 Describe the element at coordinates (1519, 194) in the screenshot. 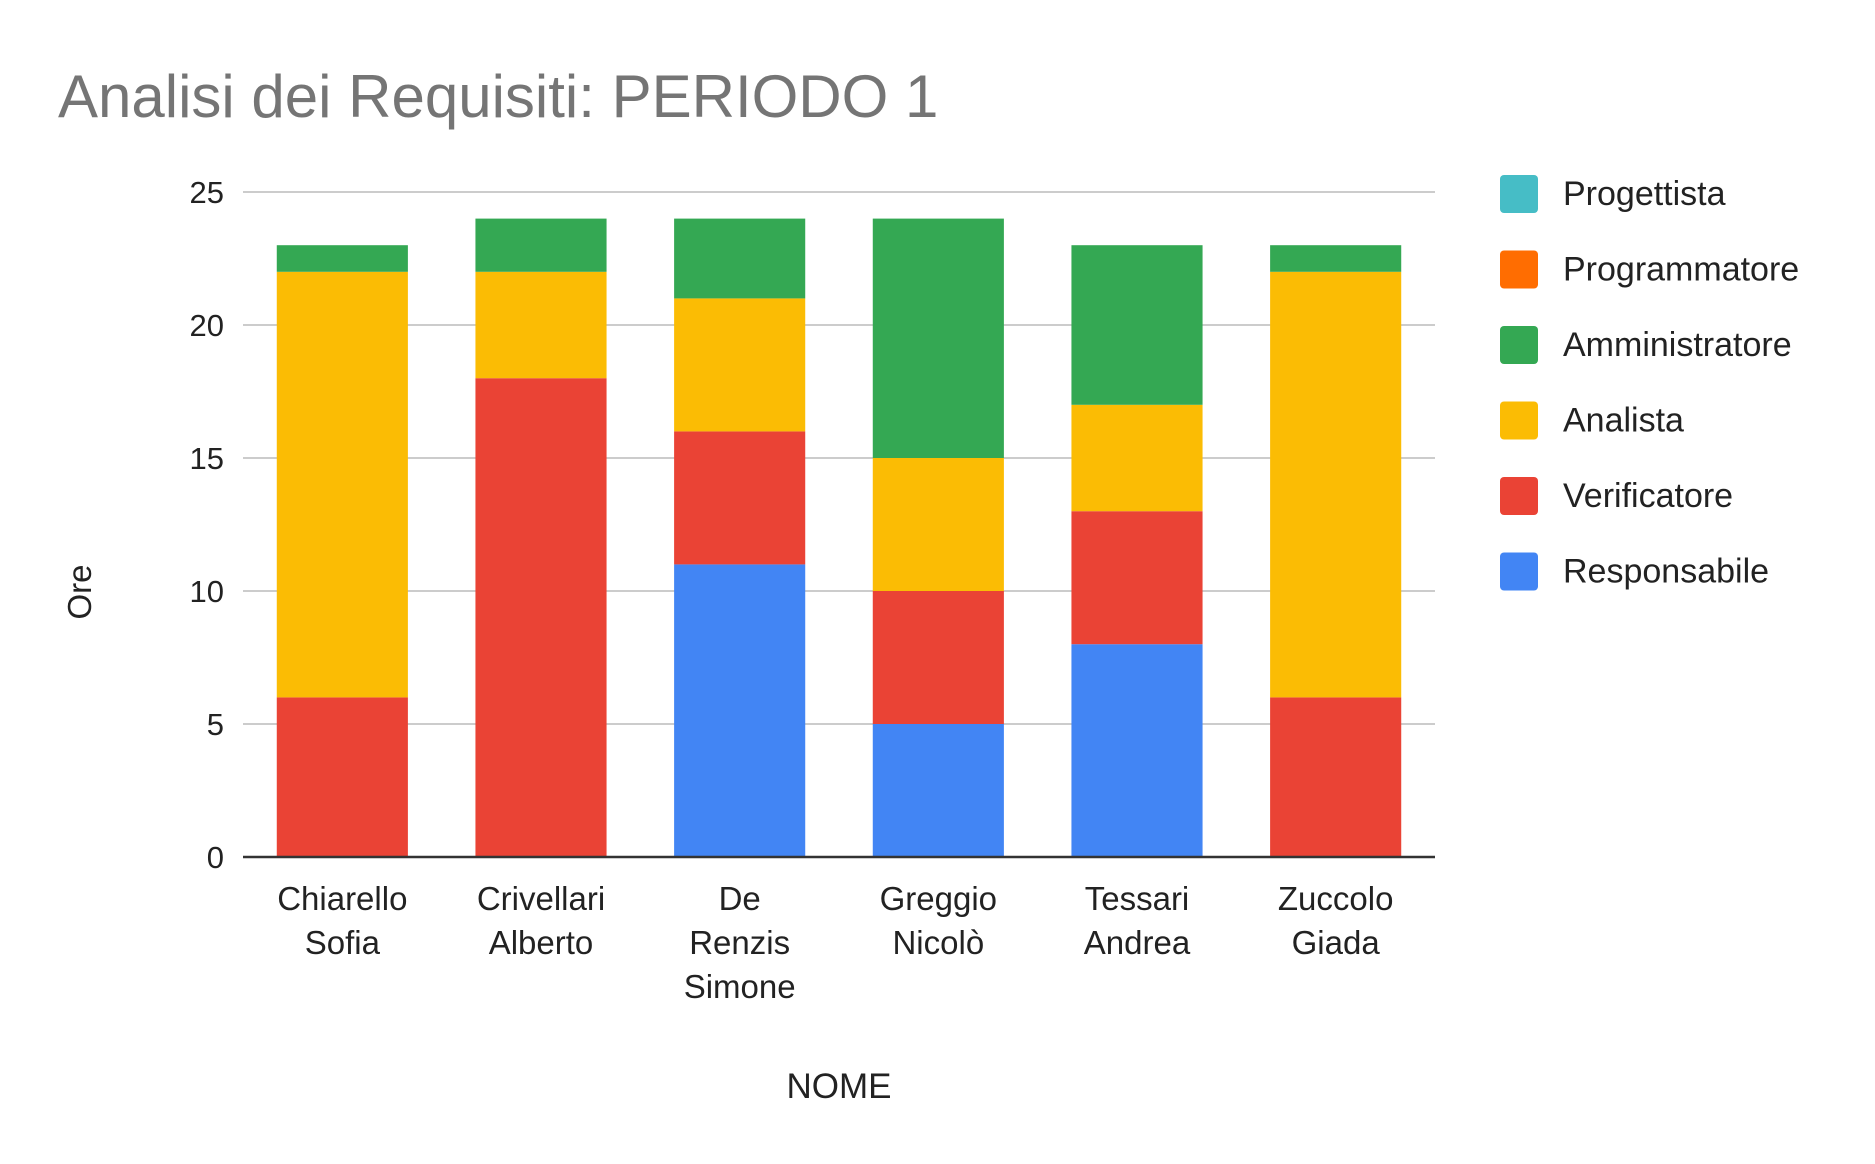

I see `legend-swatch-progettista` at that location.